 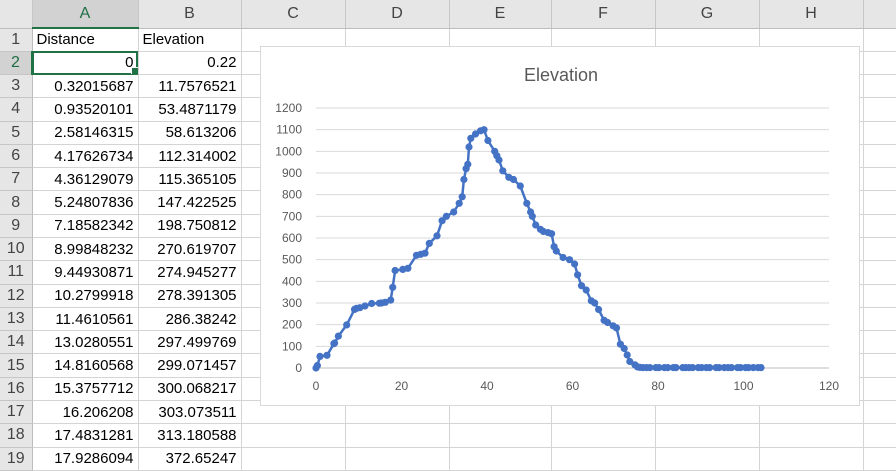 I want to click on cell-b: 11.7576521, so click(x=190, y=86).